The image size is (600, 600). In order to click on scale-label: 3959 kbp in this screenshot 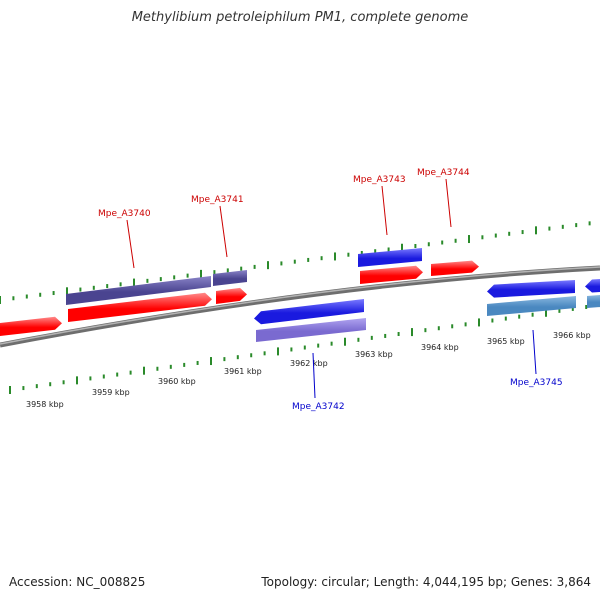, I will do `click(111, 392)`.